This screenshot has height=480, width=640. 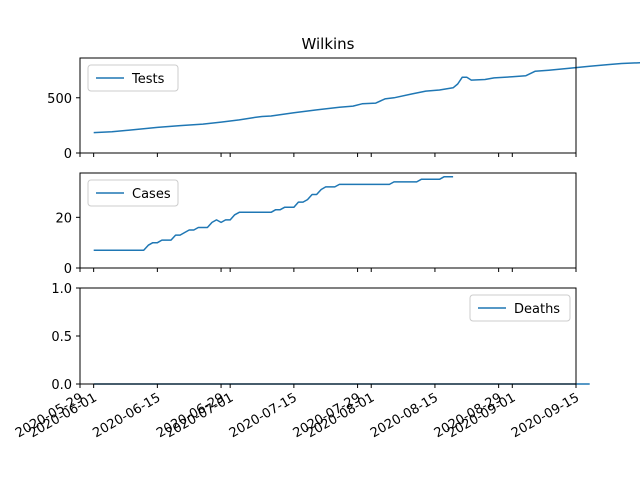 What do you see at coordinates (545, 415) in the screenshot?
I see `x-tick-label: 2020-09-15` at bounding box center [545, 415].